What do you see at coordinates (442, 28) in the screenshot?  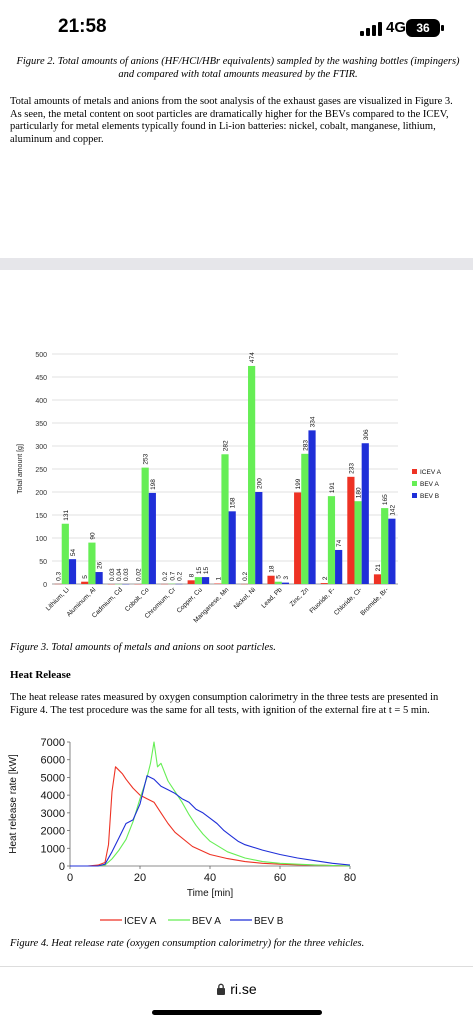 I see `battery-tip` at bounding box center [442, 28].